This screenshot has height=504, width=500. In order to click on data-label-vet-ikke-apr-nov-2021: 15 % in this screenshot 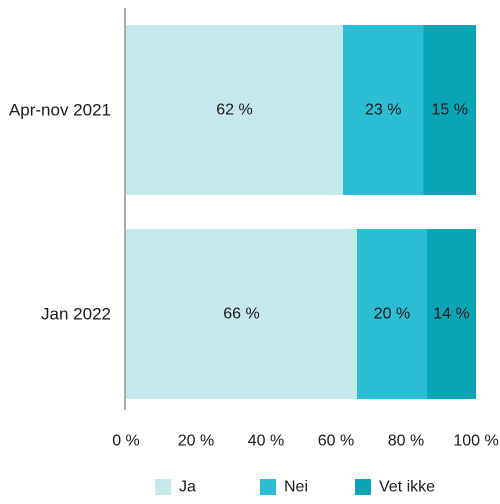, I will do `click(450, 110)`.